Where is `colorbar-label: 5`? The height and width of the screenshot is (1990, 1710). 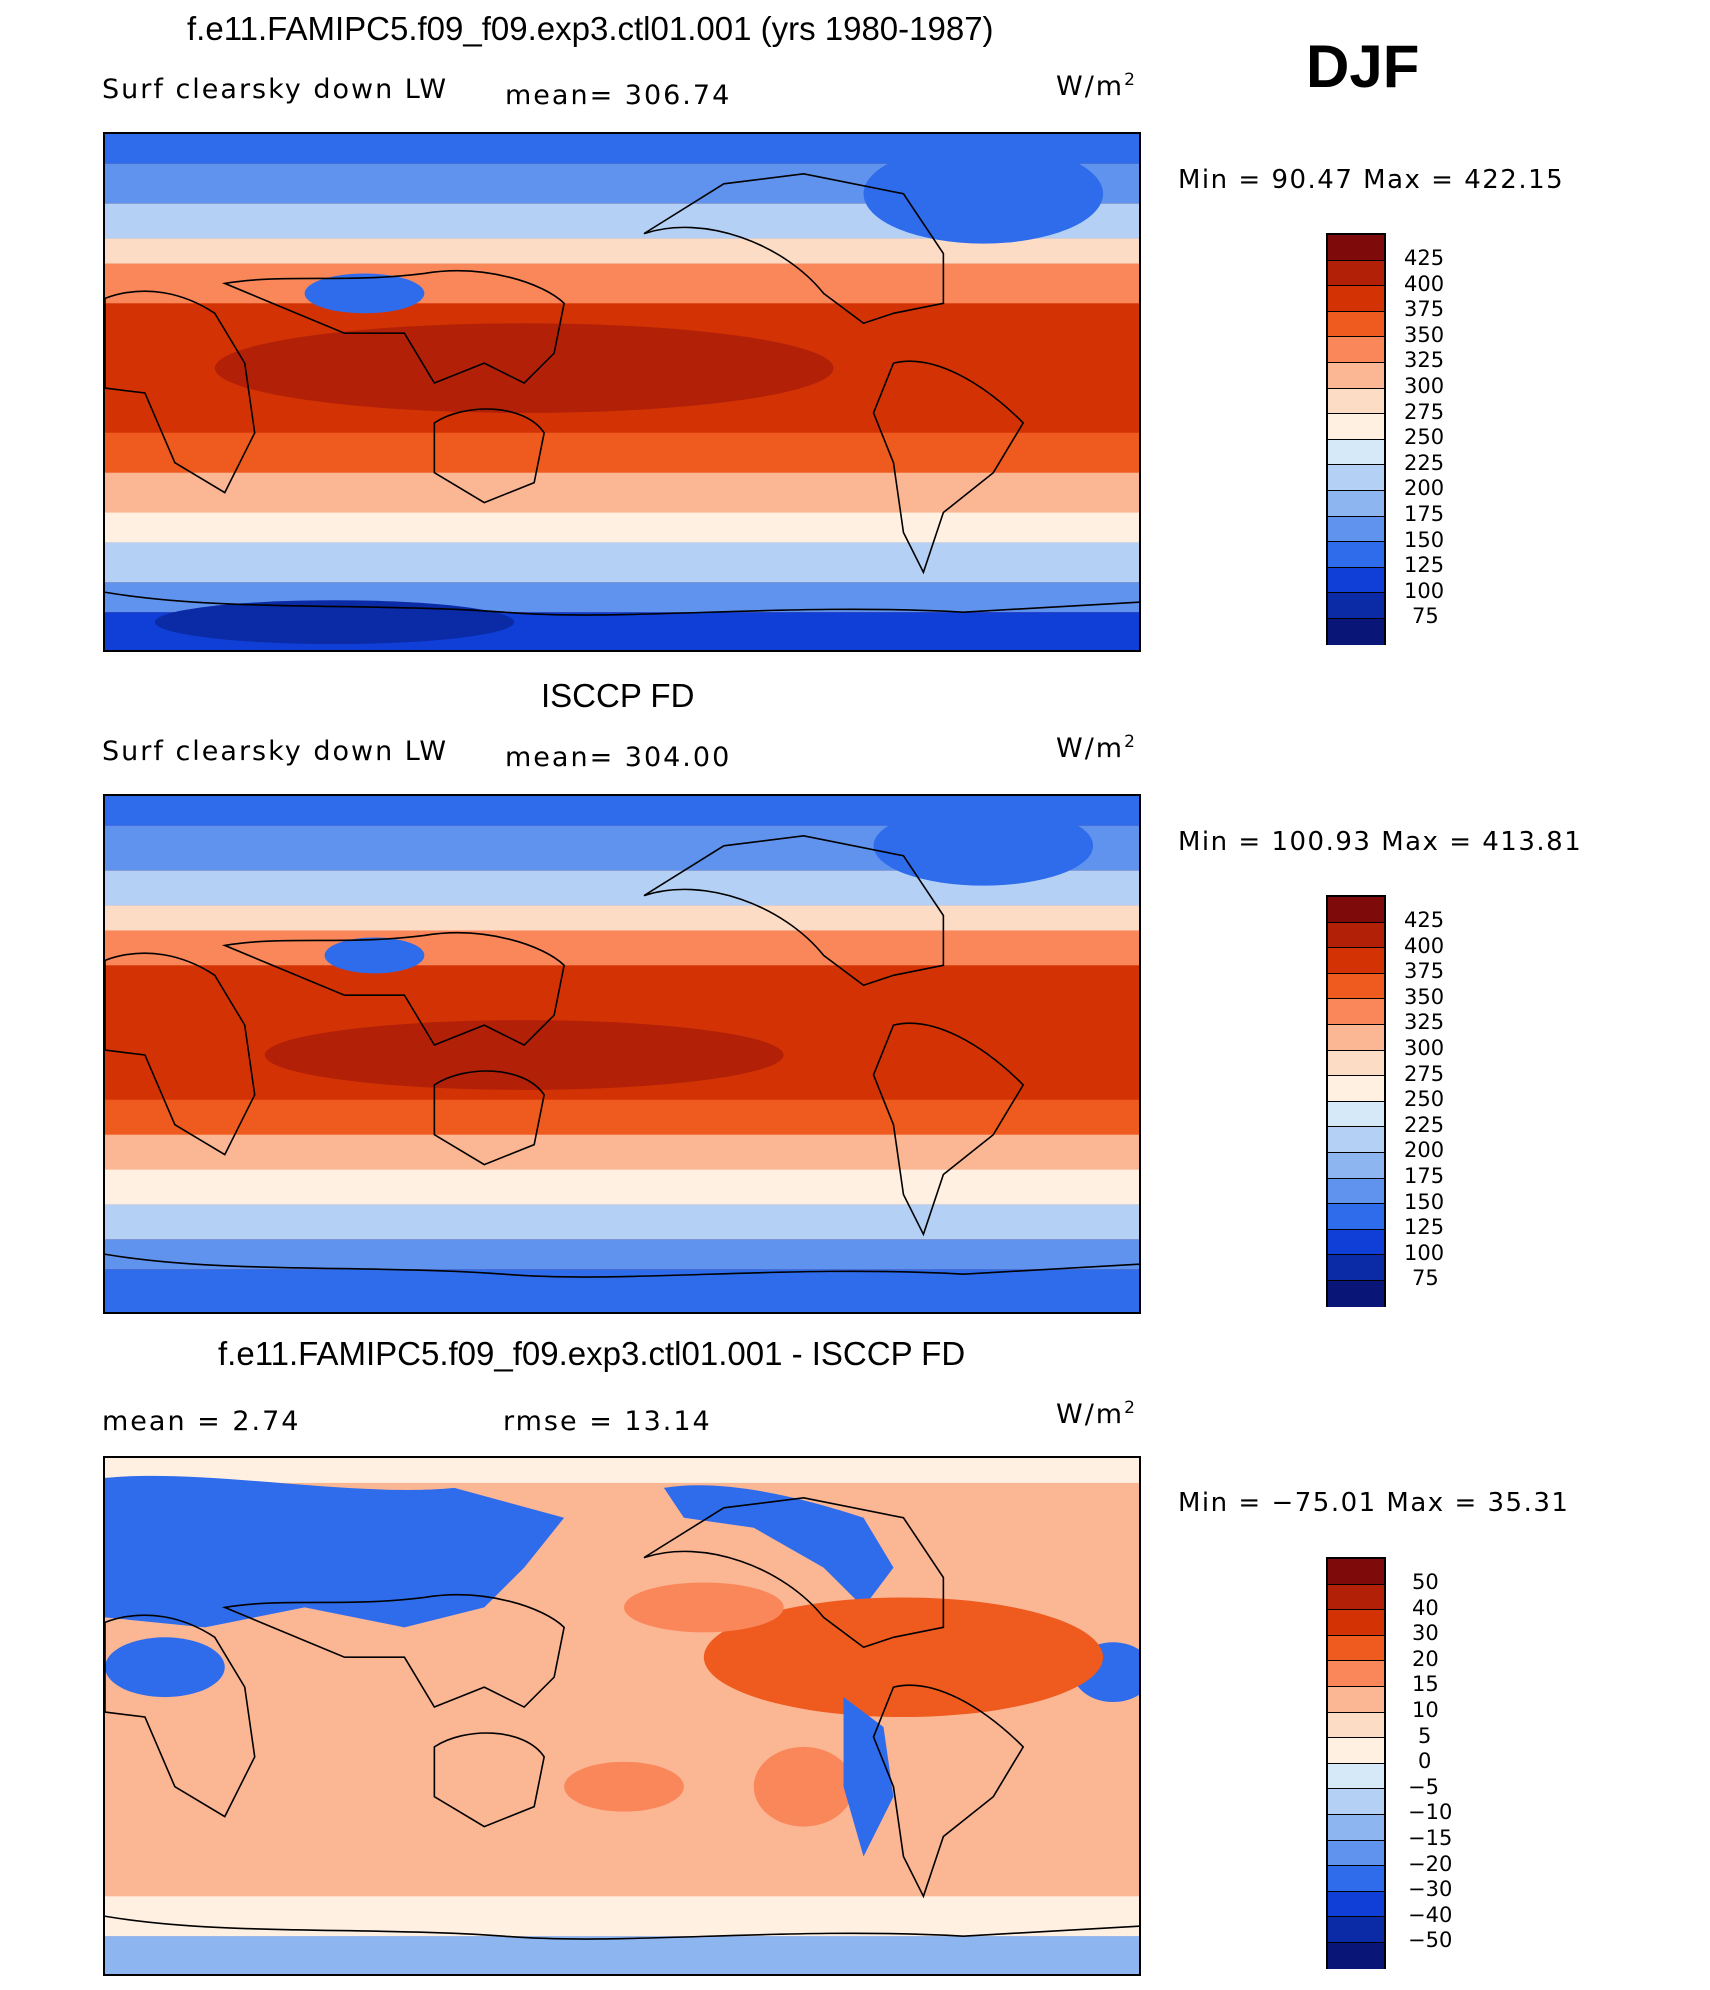
colorbar-label: 5 is located at coordinates (1425, 1736).